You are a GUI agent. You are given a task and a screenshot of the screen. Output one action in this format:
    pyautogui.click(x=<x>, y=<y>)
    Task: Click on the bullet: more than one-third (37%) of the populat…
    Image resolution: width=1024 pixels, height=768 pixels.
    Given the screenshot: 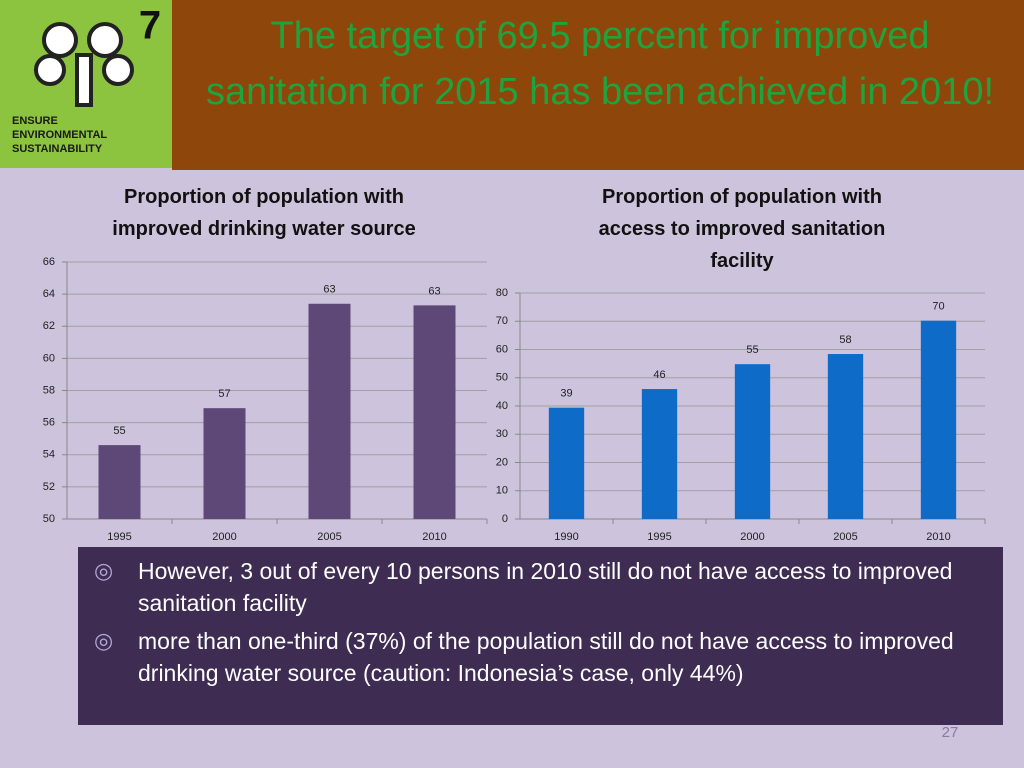 What is the action you would take?
    pyautogui.click(x=543, y=657)
    